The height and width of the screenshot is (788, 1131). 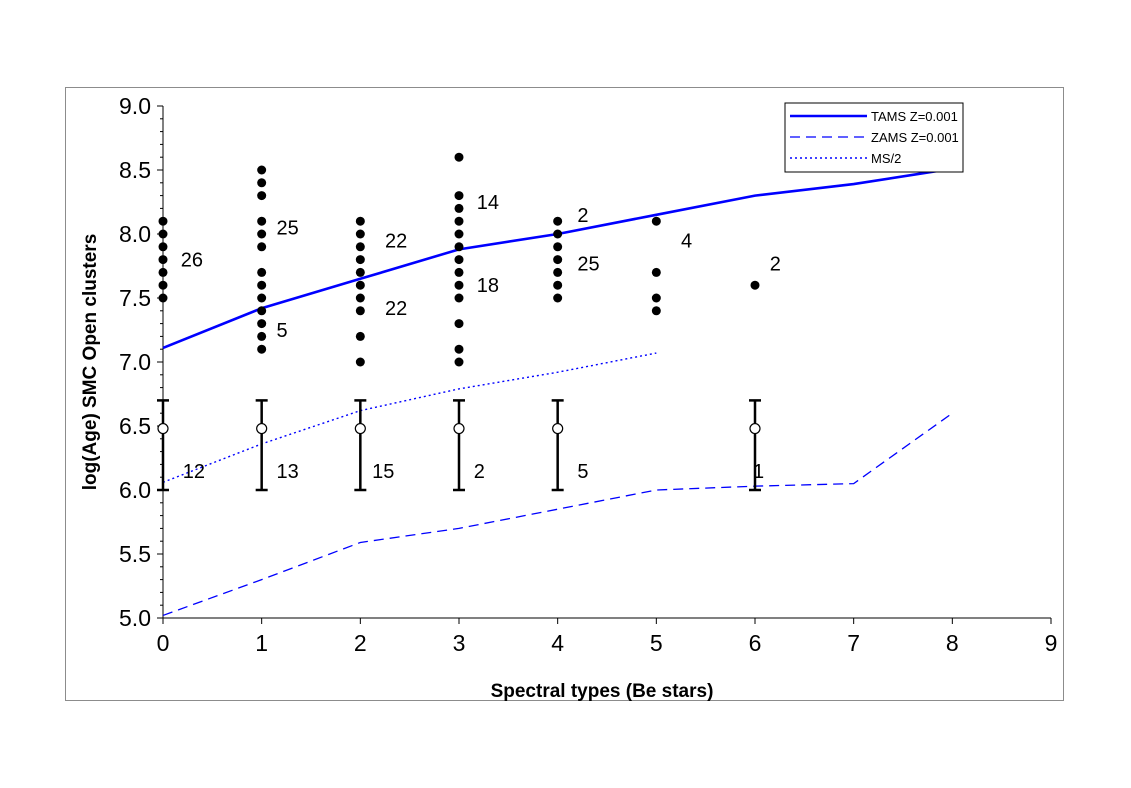 I want to click on y-tick-label: 7.5, so click(x=135, y=298).